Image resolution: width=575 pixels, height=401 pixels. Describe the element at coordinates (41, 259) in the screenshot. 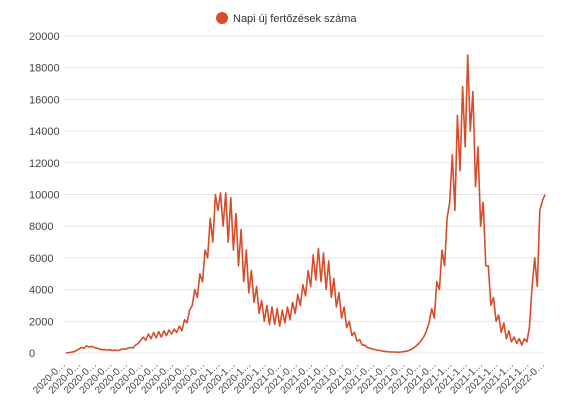

I see `y-tick-label: 6000` at that location.